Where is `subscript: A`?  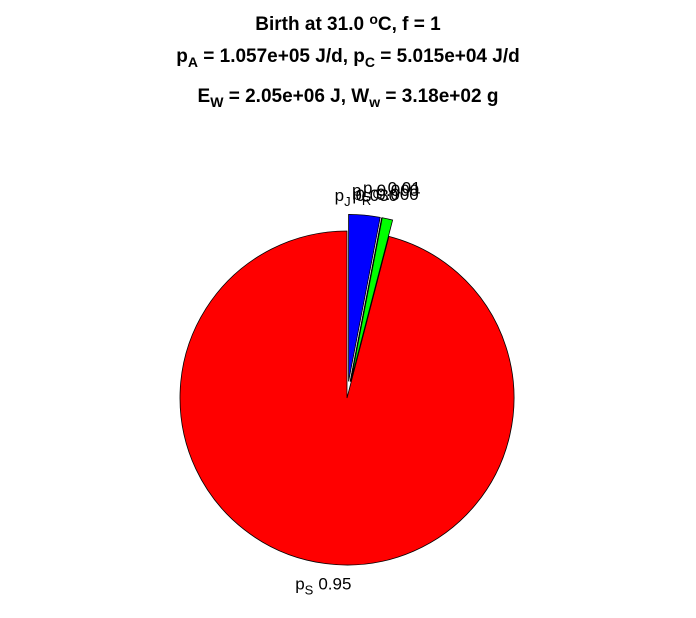 subscript: A is located at coordinates (193, 62).